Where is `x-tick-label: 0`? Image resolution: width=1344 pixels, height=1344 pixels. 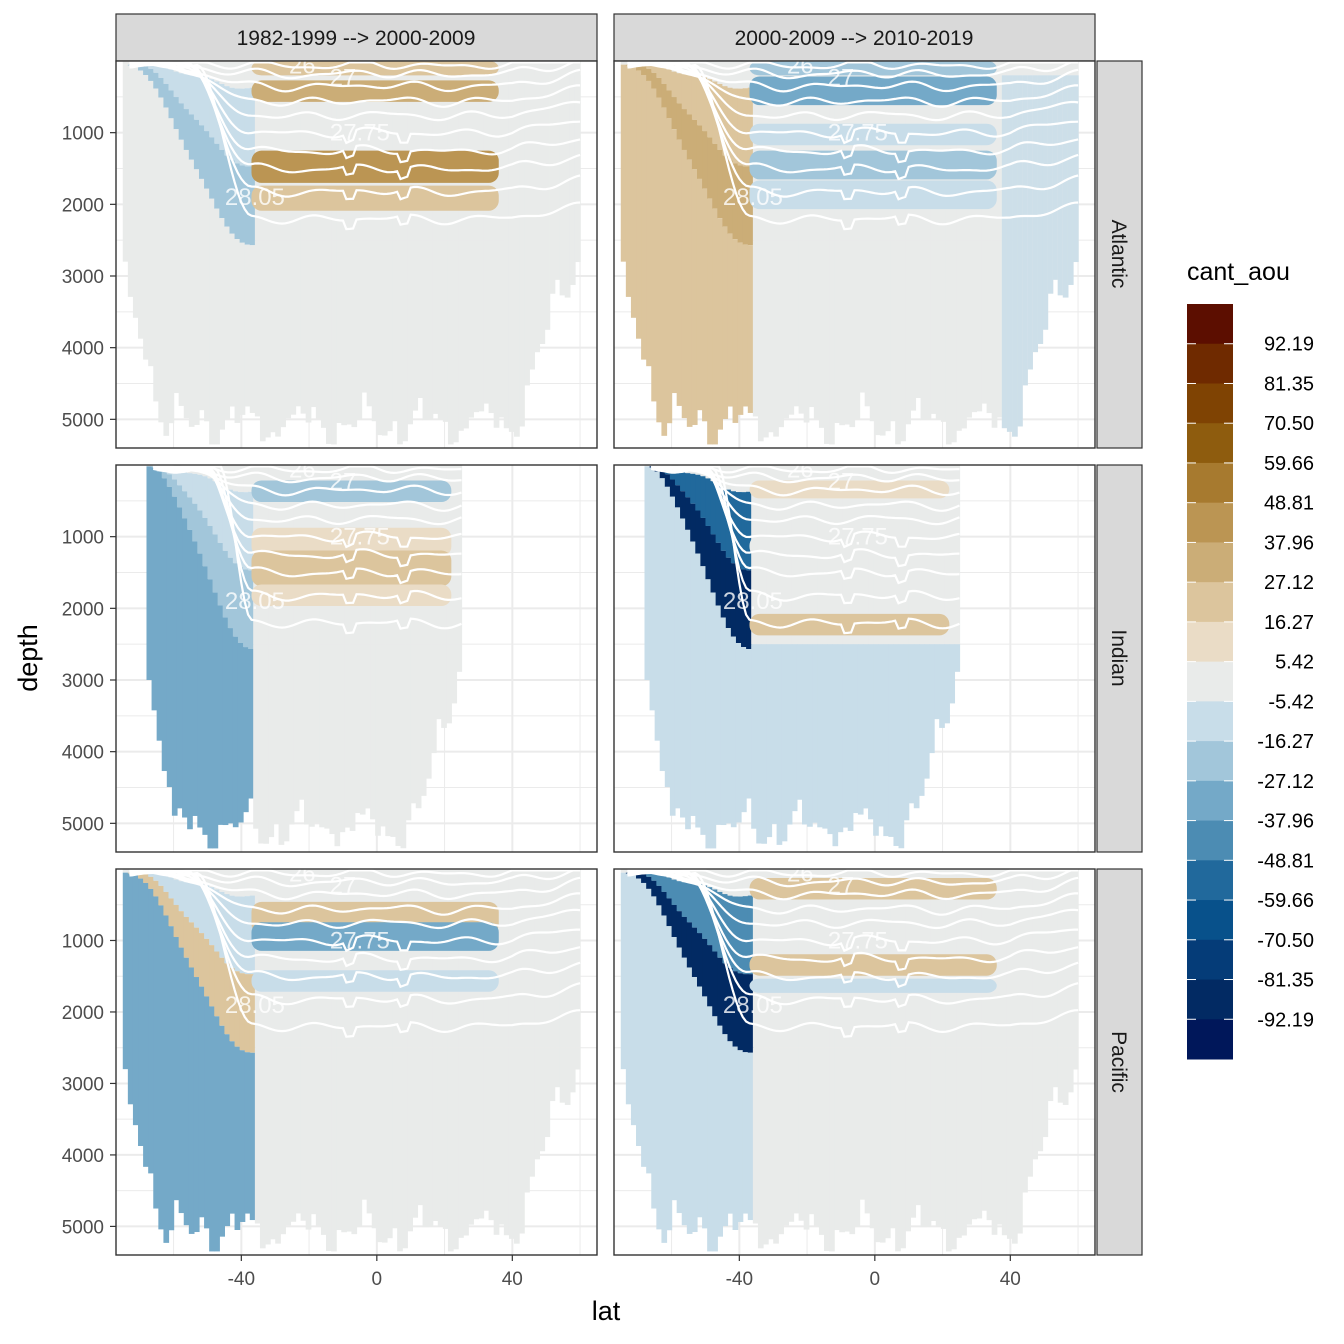
x-tick-label: 0 is located at coordinates (875, 1279).